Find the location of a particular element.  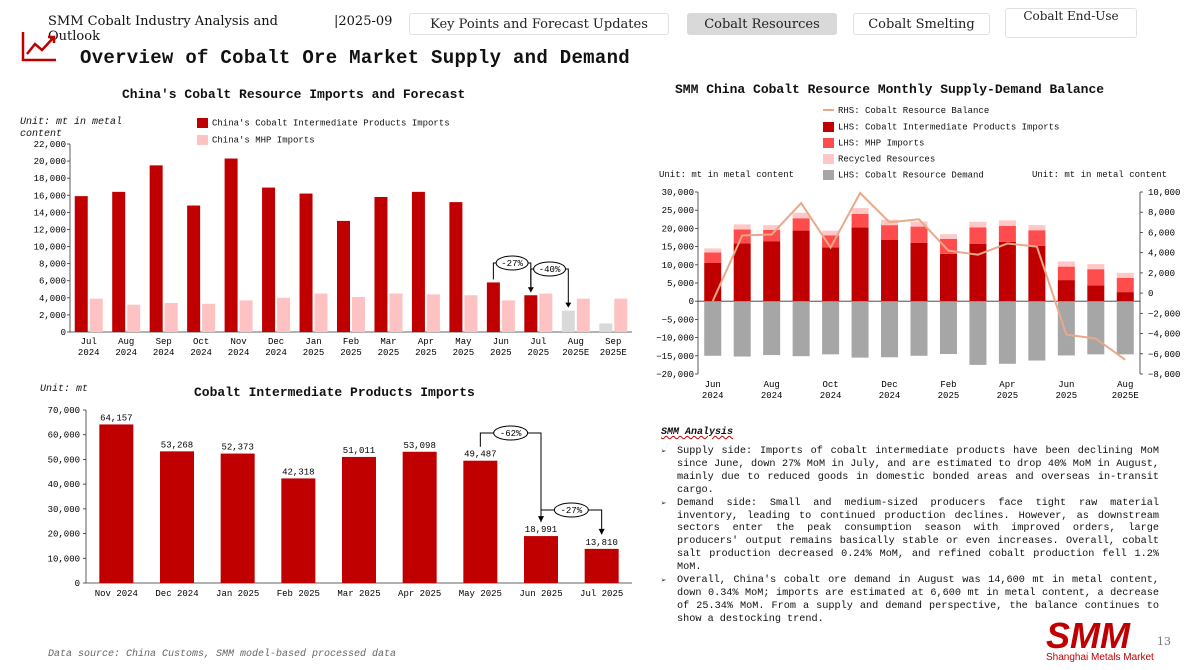

chart2-annotation-bubble is located at coordinates (511, 433).